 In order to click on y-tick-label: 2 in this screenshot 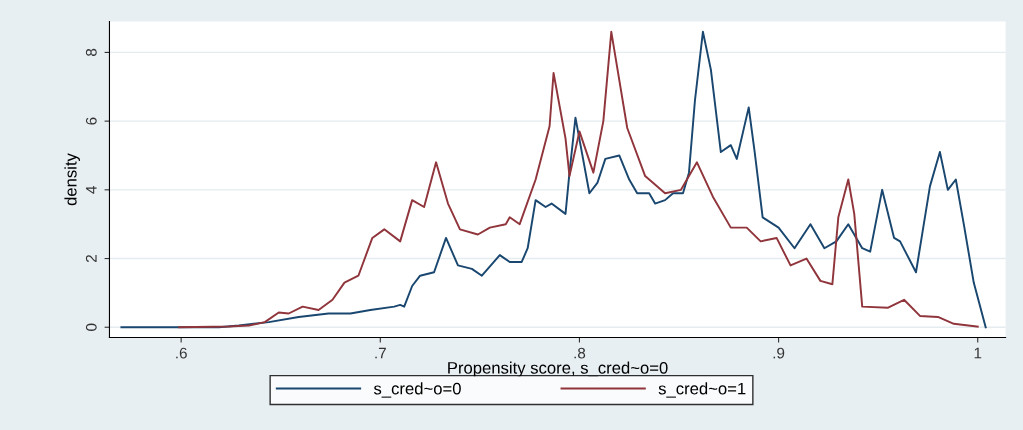, I will do `click(91, 259)`.